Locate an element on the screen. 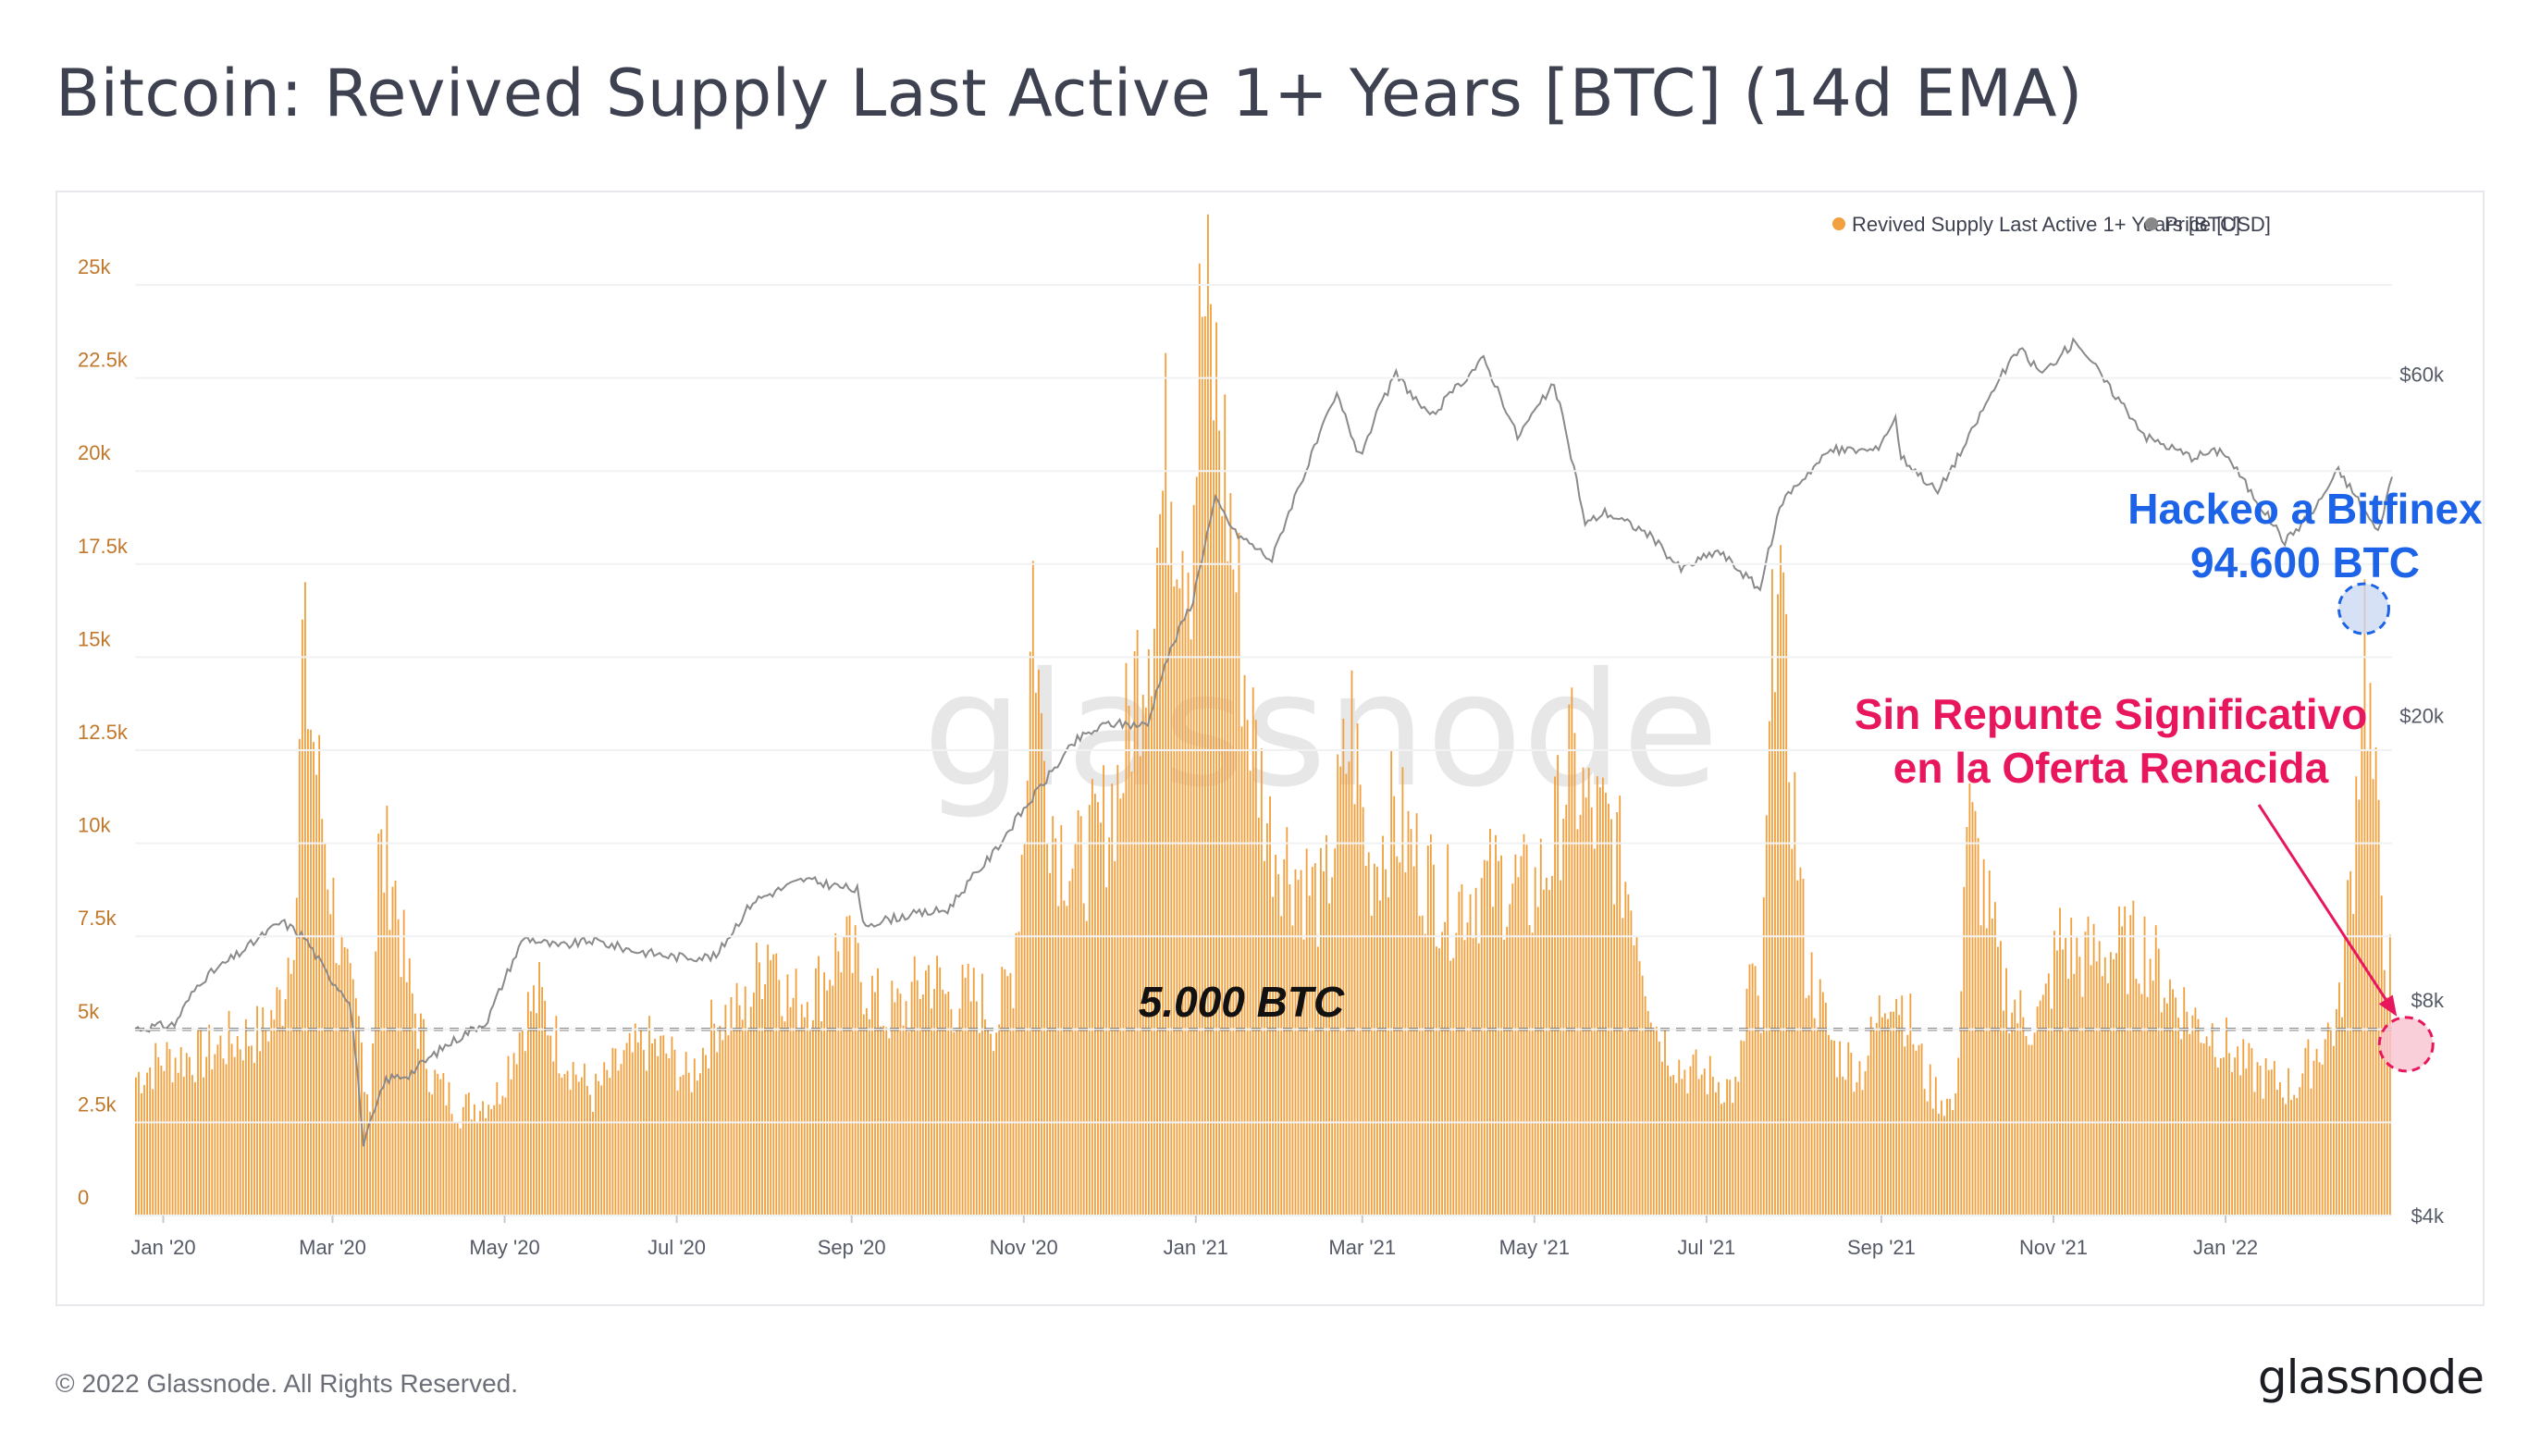 The width and height of the screenshot is (2528, 1456). x-tick-Jan '20: Jan '20 is located at coordinates (162, 1247).